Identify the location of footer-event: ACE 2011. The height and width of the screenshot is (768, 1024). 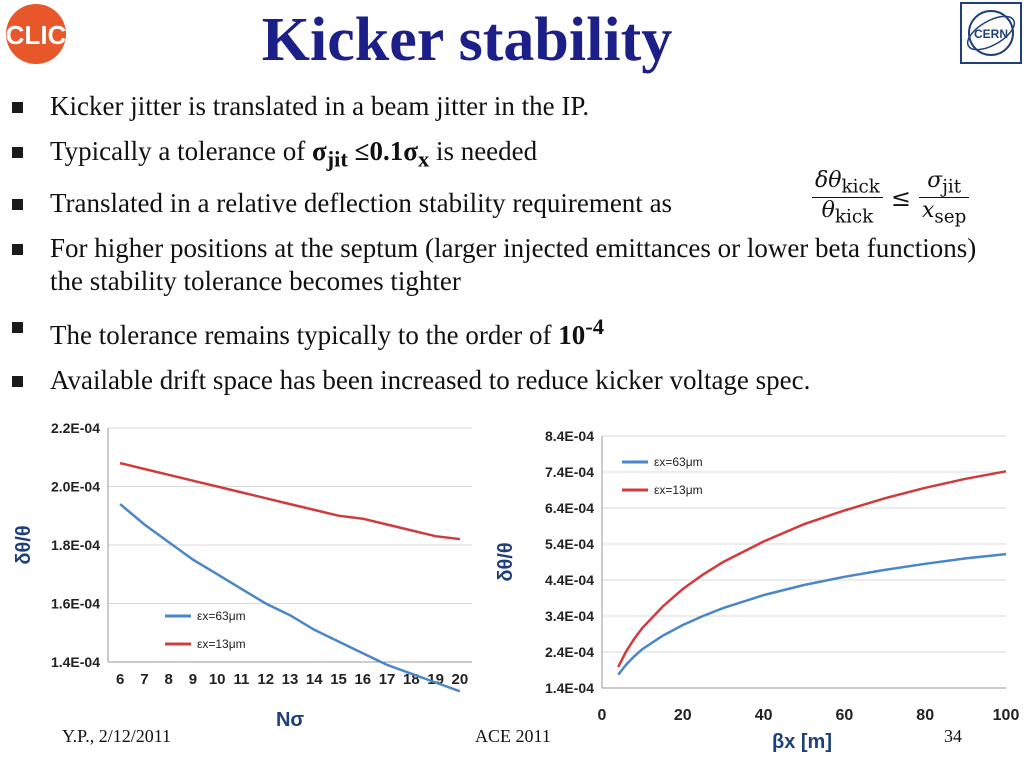
(513, 736).